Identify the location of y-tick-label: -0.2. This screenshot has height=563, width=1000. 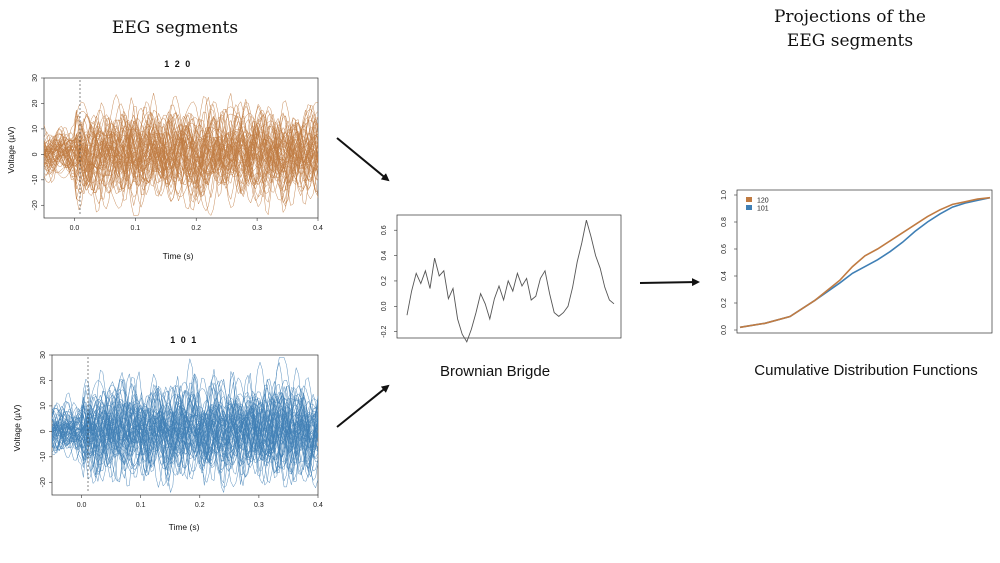
(384, 332).